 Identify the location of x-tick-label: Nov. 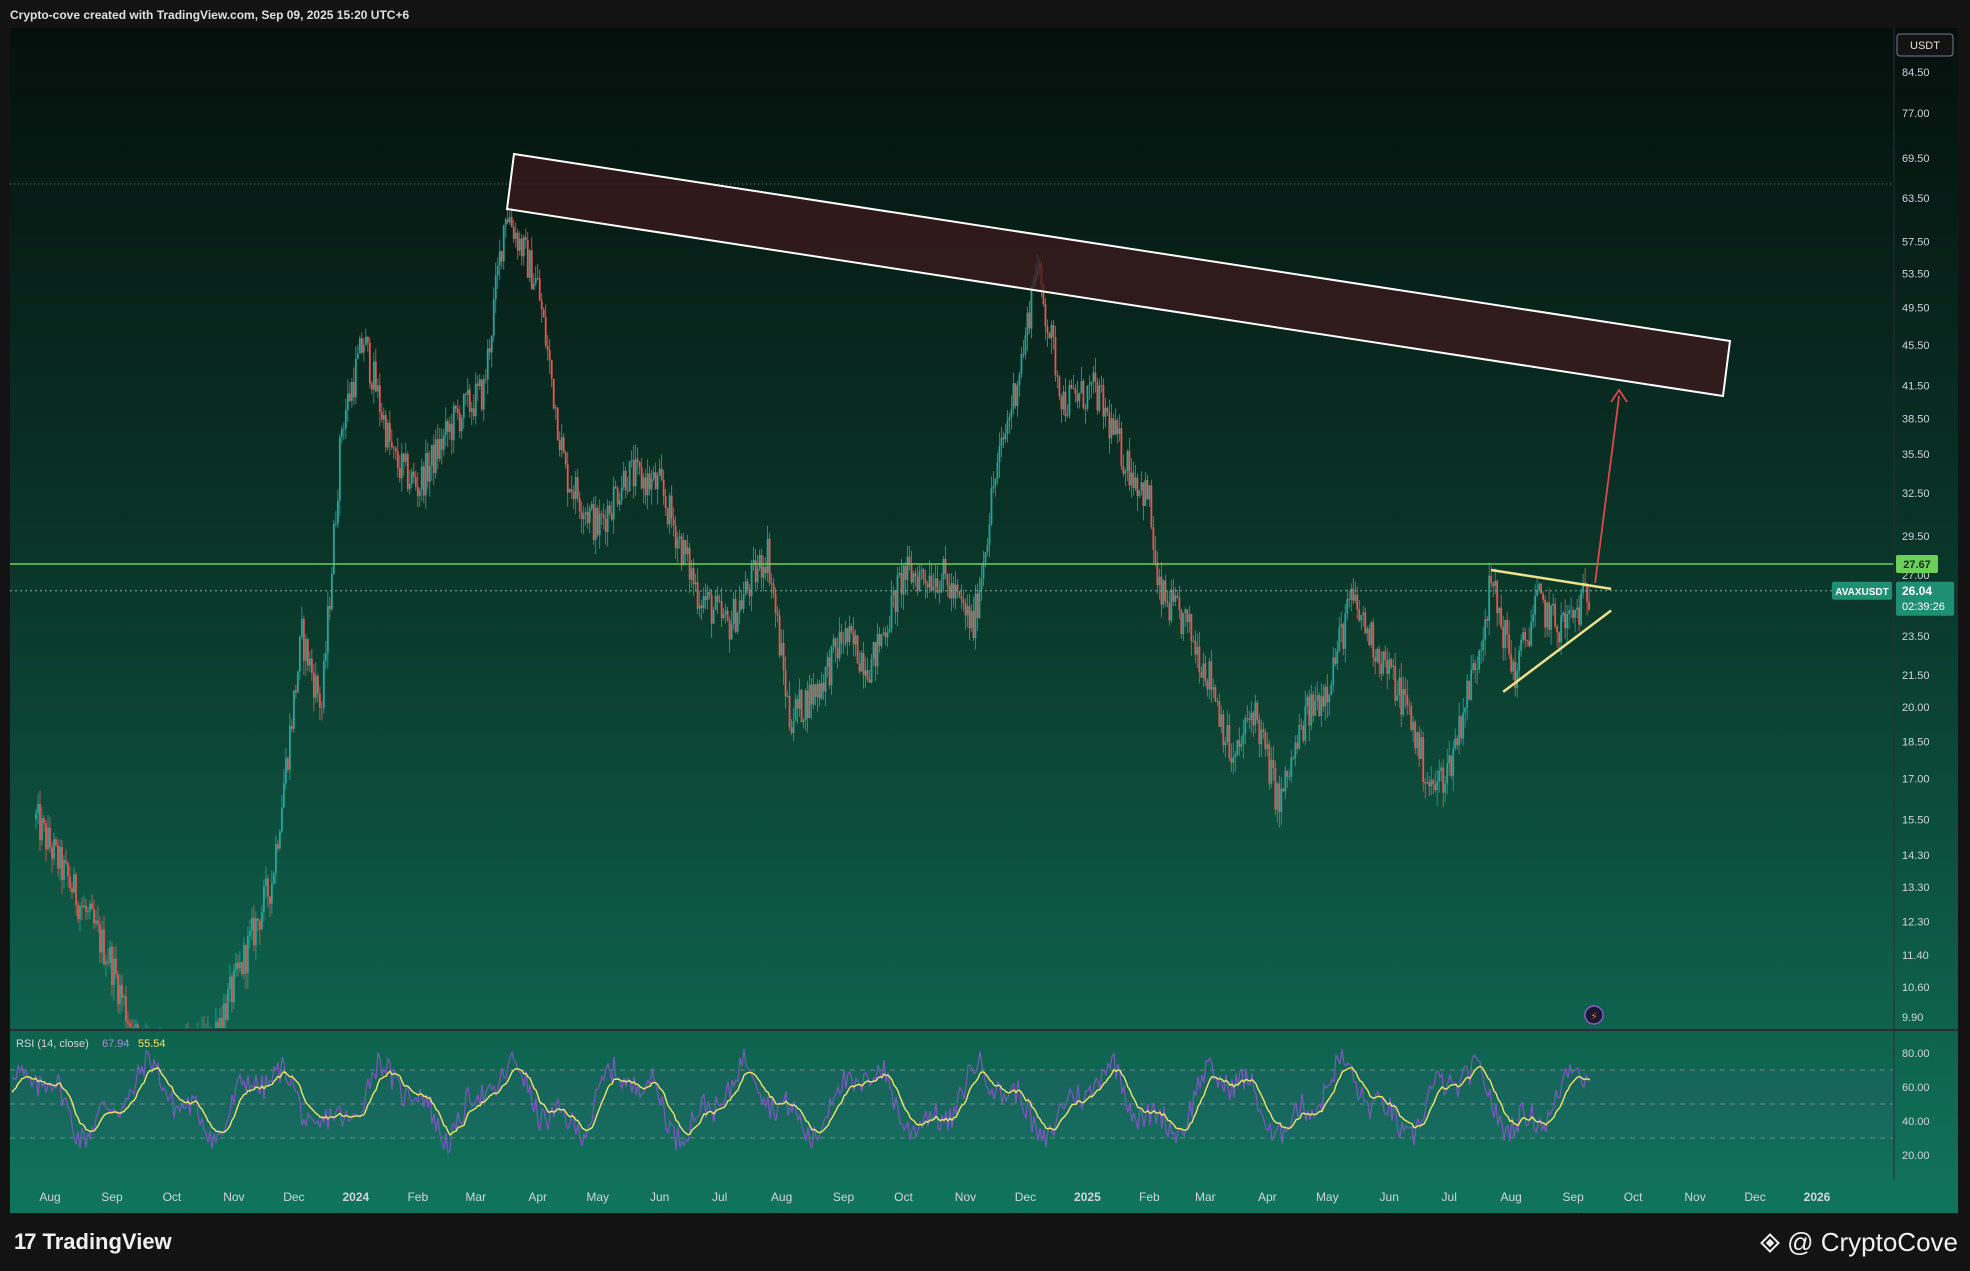
(233, 1197).